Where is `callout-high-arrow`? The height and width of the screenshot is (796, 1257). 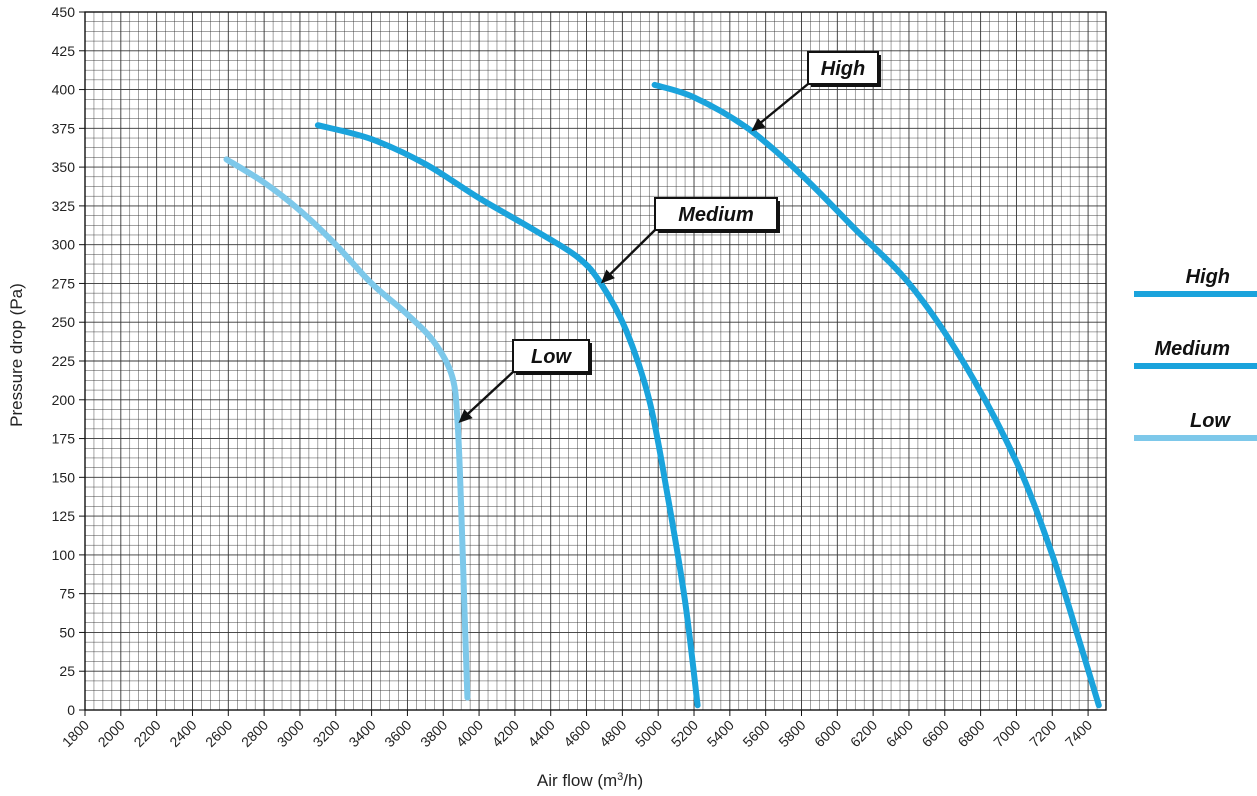
callout-high-arrow is located at coordinates (782, 105).